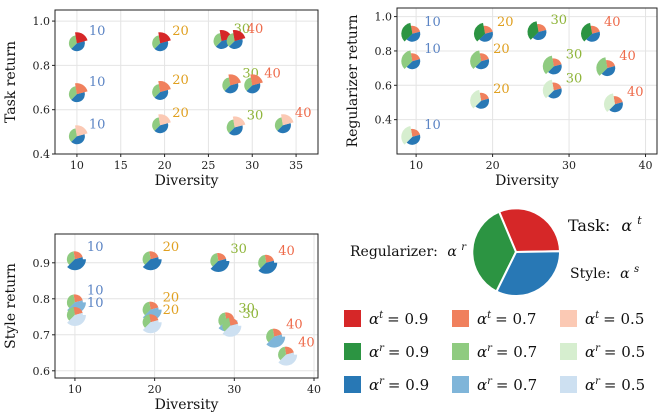 Image resolution: width=660 pixels, height=420 pixels. I want to click on y-axis-label: Regularizer return, so click(353, 81).